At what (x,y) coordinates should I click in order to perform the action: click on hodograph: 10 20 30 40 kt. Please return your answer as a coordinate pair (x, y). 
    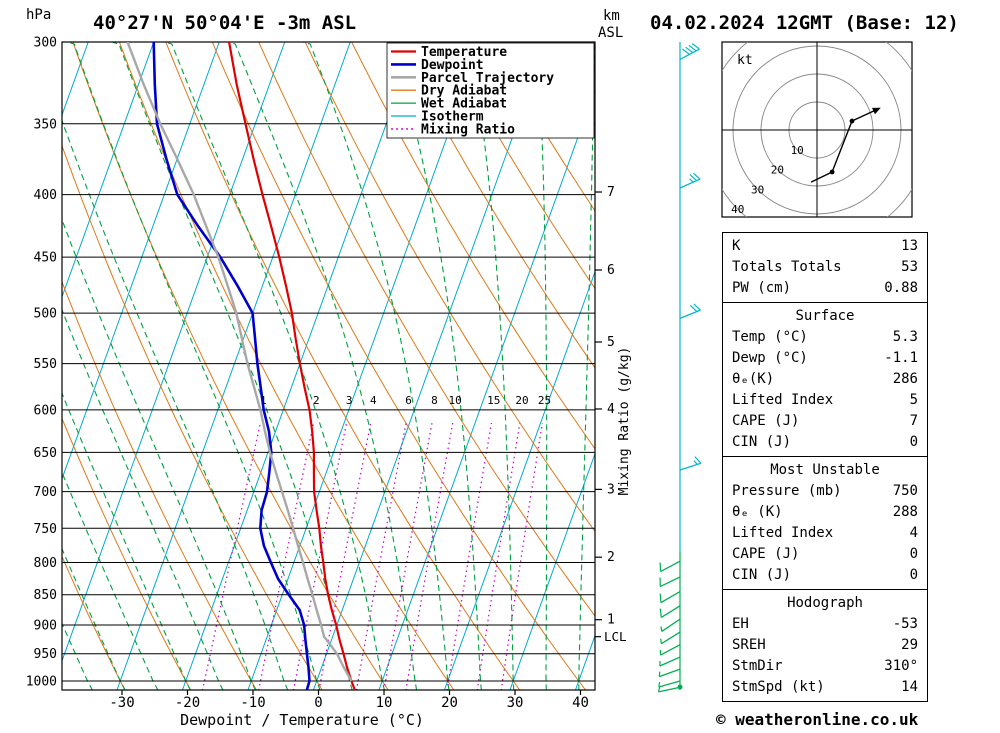
    Looking at the image, I should click on (817, 129).